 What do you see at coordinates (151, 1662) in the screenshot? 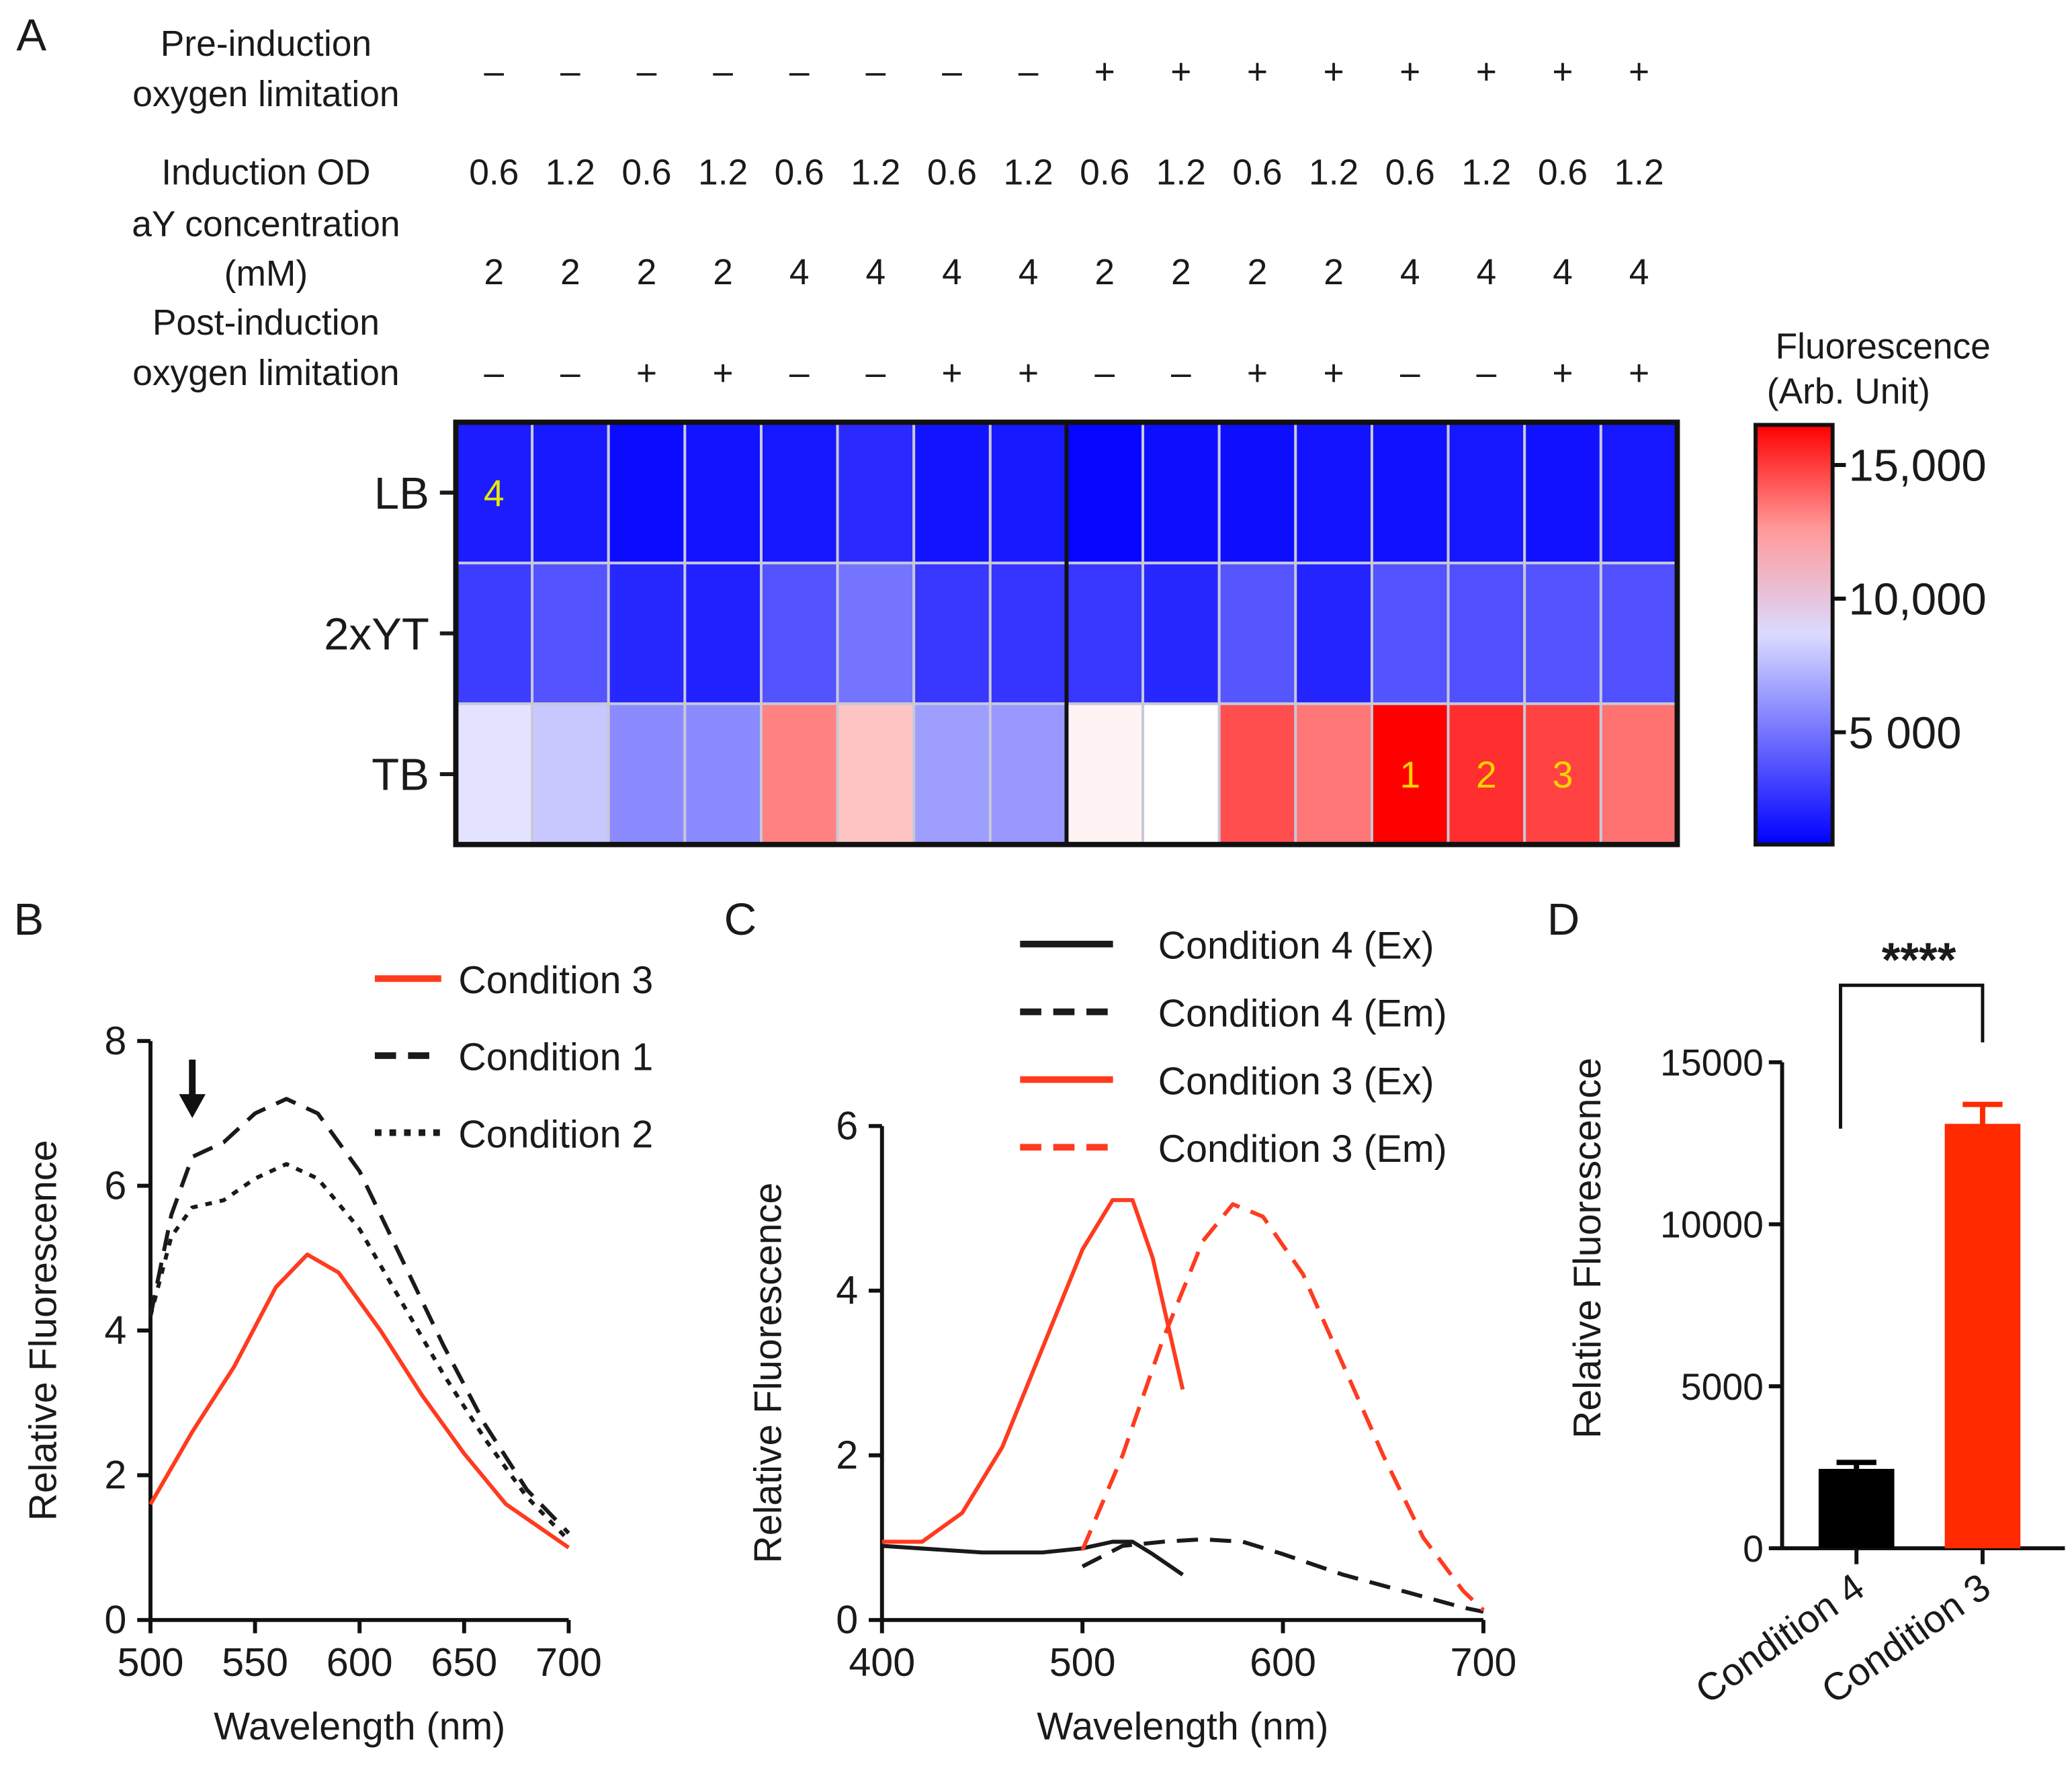
I see `x-tick-label: 500` at bounding box center [151, 1662].